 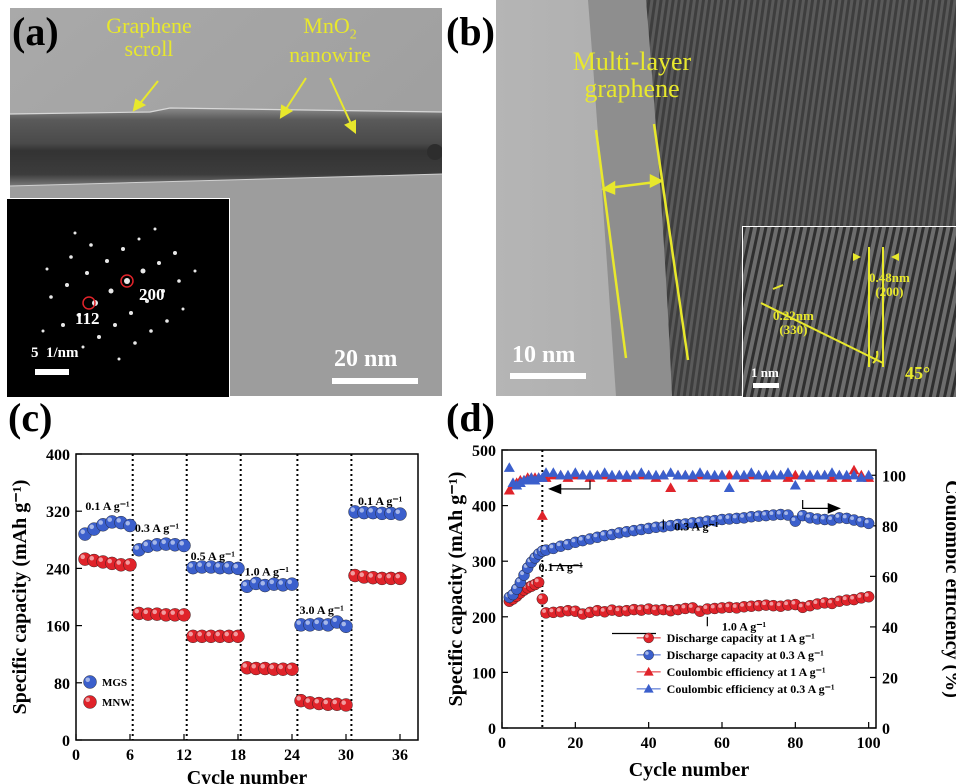 I want to click on rate-annotation-d: 1.0 A g⁻¹, so click(x=744, y=627).